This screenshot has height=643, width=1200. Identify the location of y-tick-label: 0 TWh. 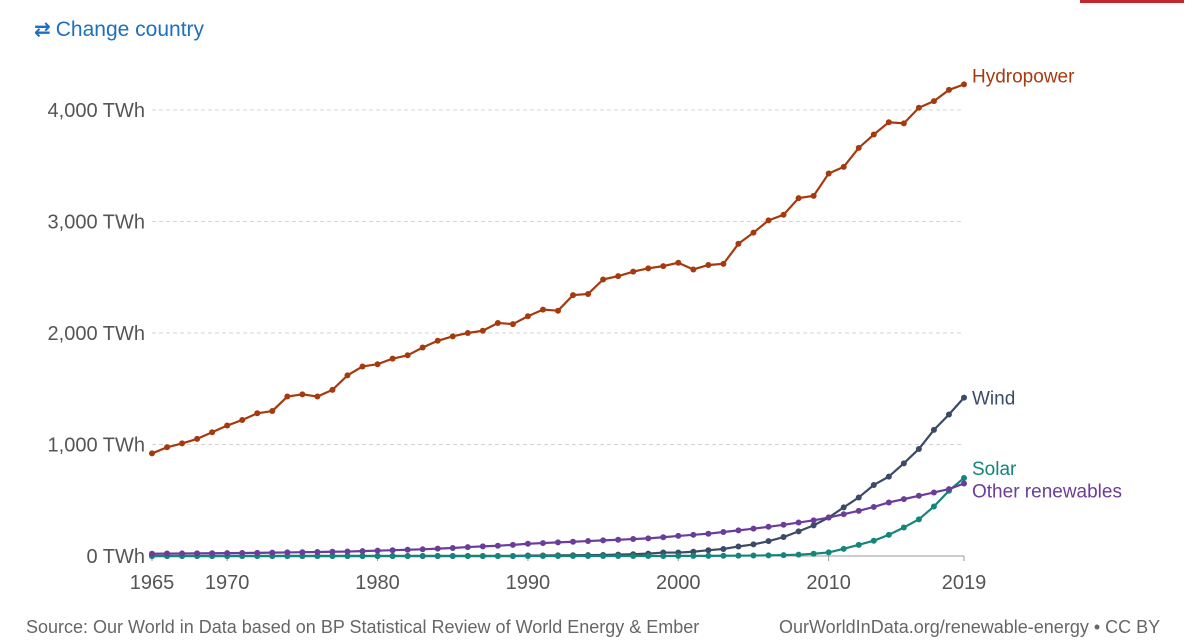
(115, 557).